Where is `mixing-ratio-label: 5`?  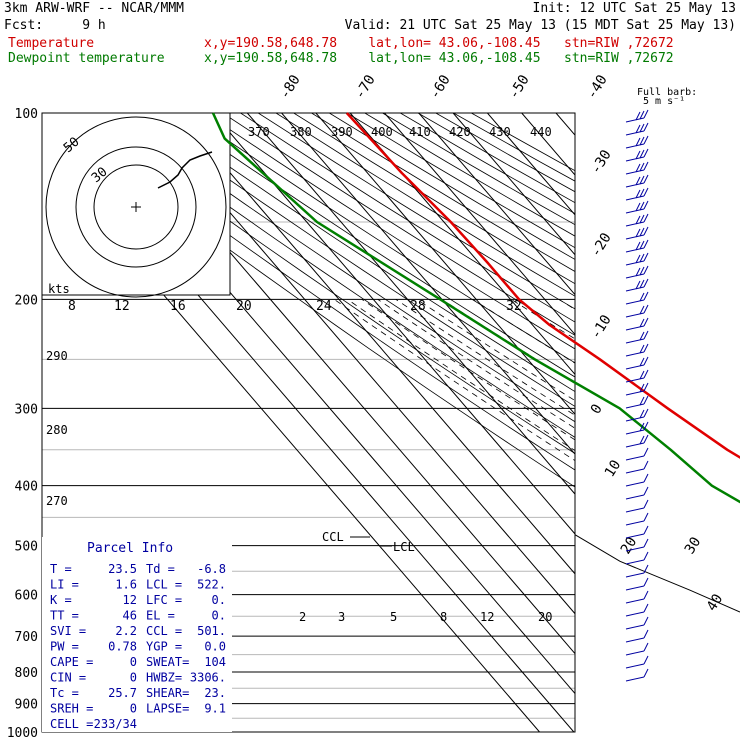 mixing-ratio-label: 5 is located at coordinates (393, 617).